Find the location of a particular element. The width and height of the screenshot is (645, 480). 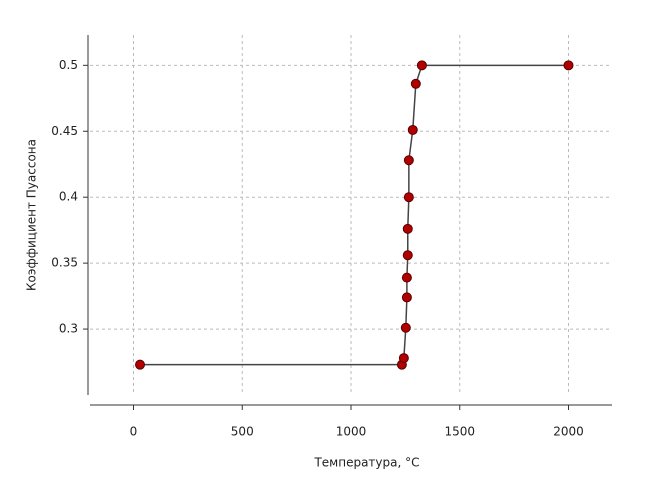

x-tick-label: 1500 is located at coordinates (459, 432).